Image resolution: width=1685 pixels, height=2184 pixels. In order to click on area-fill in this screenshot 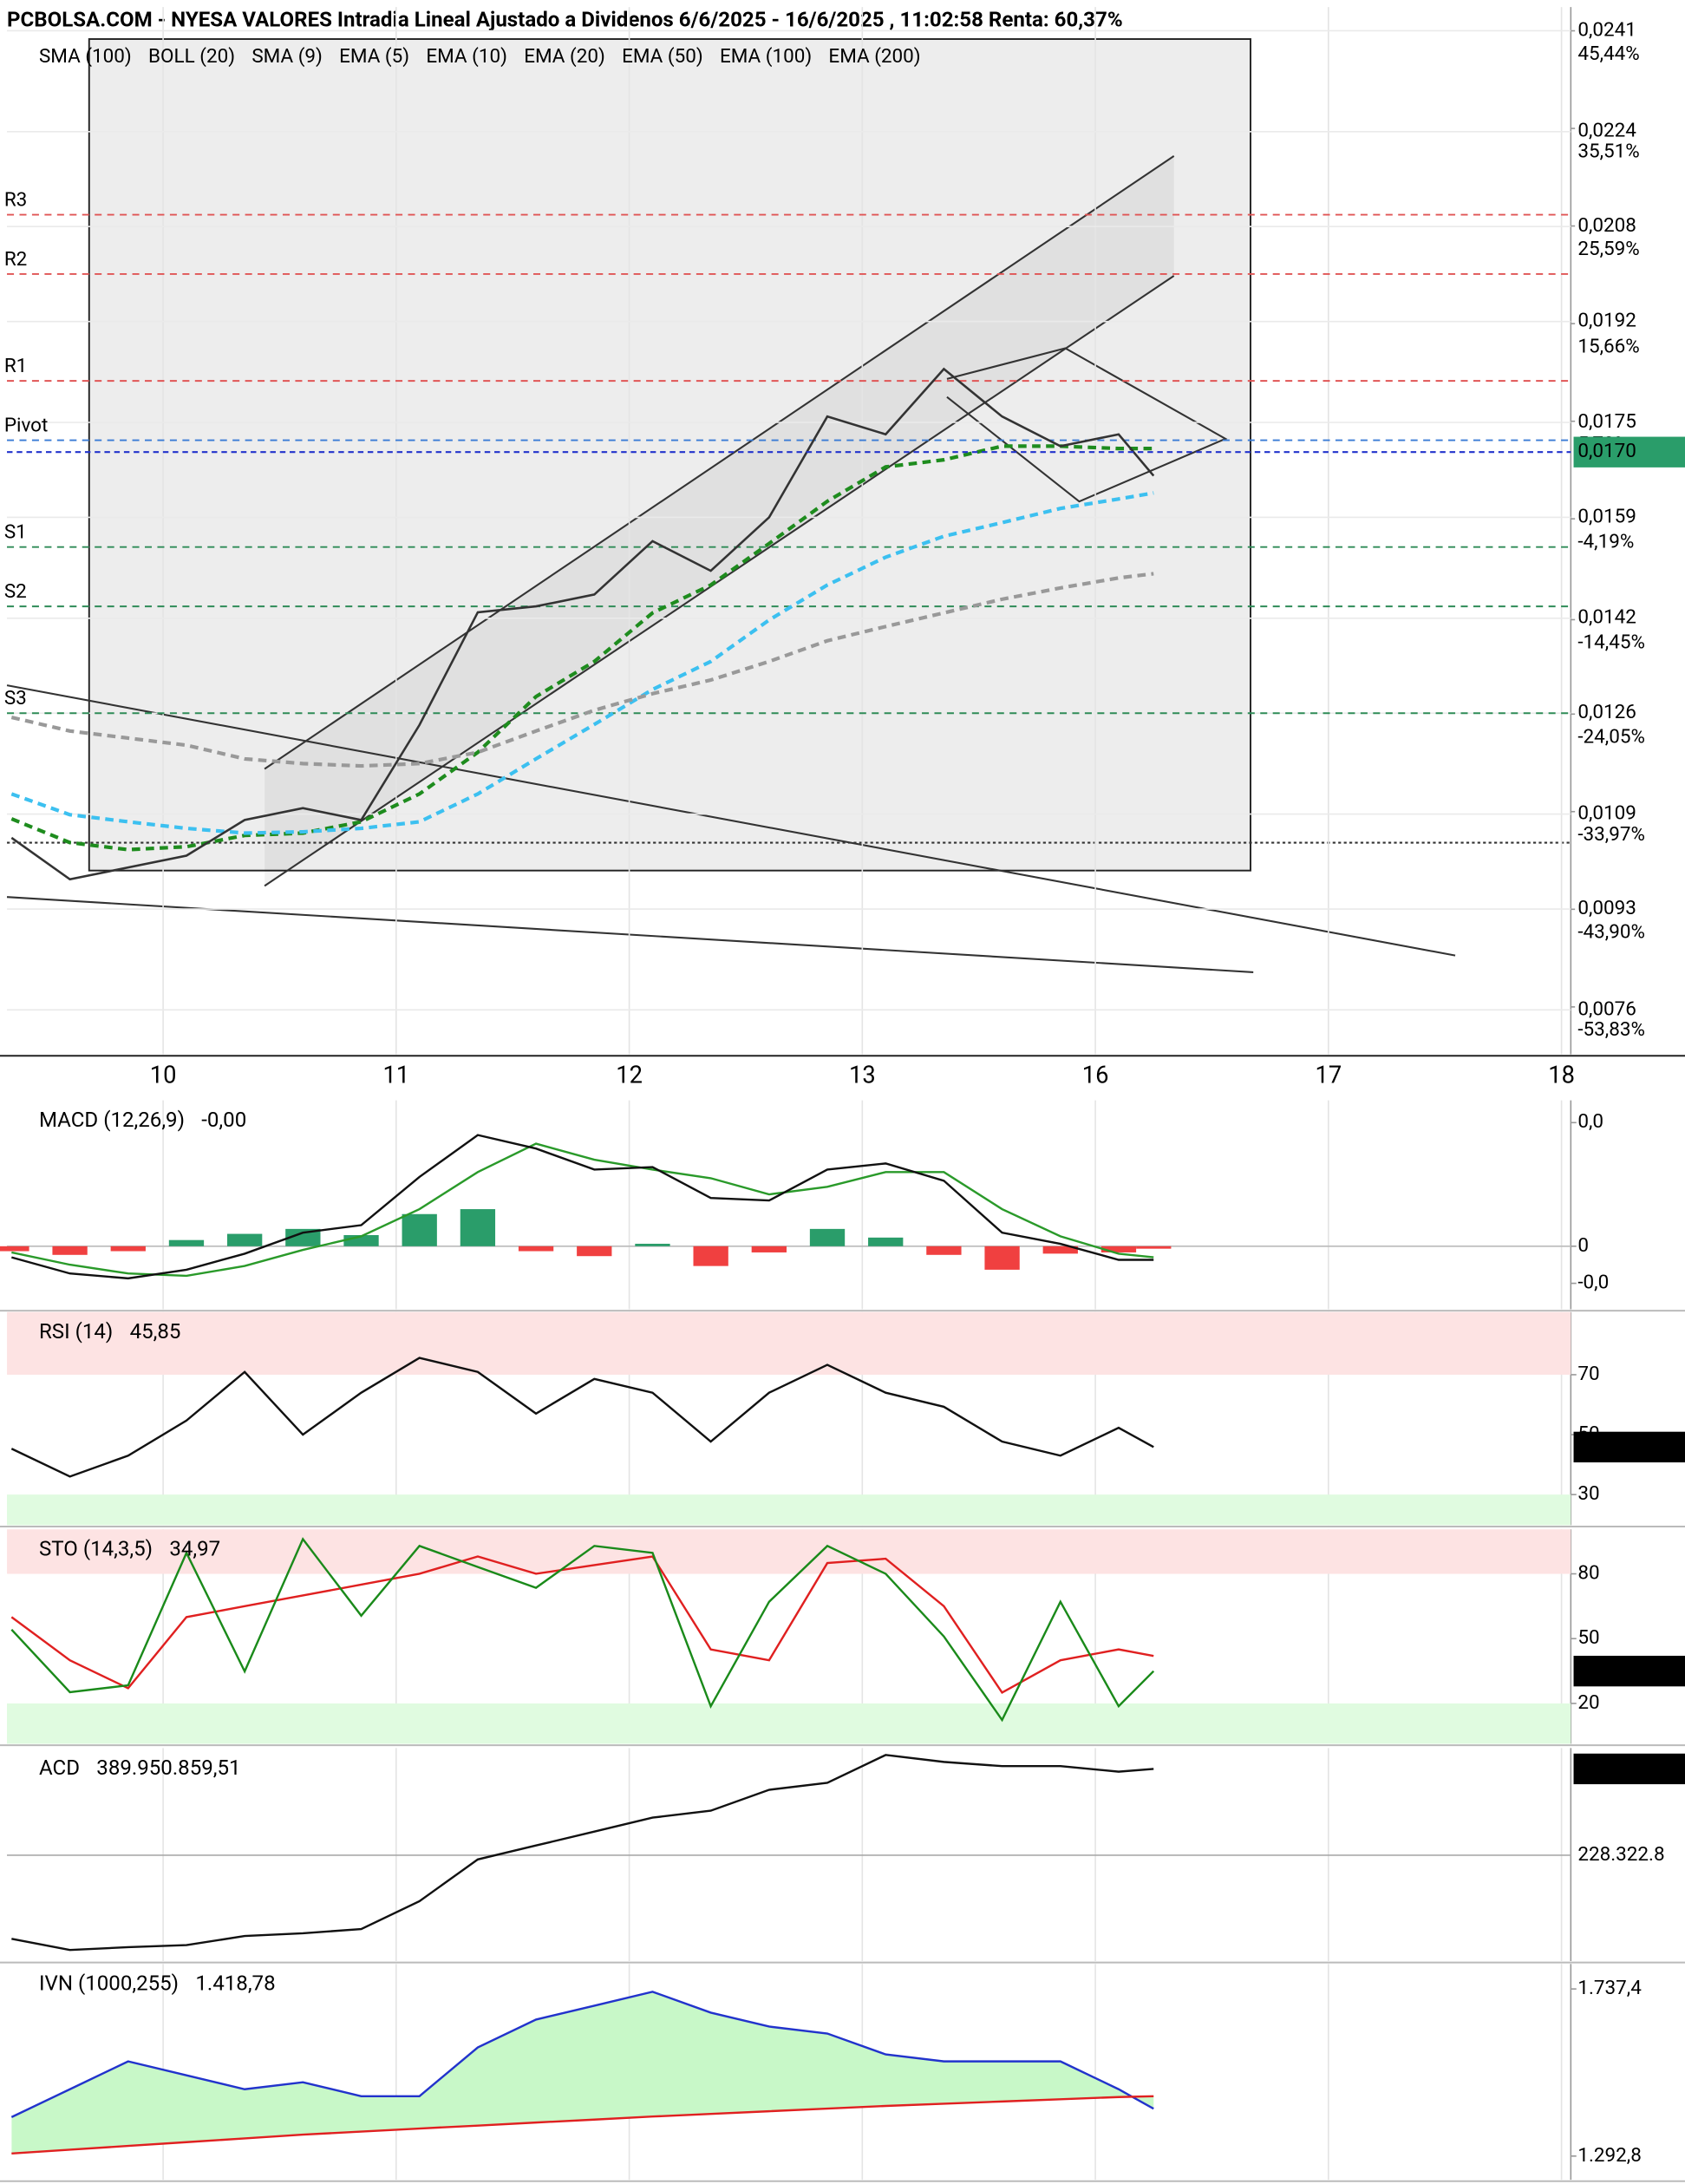, I will do `click(582, 2072)`.